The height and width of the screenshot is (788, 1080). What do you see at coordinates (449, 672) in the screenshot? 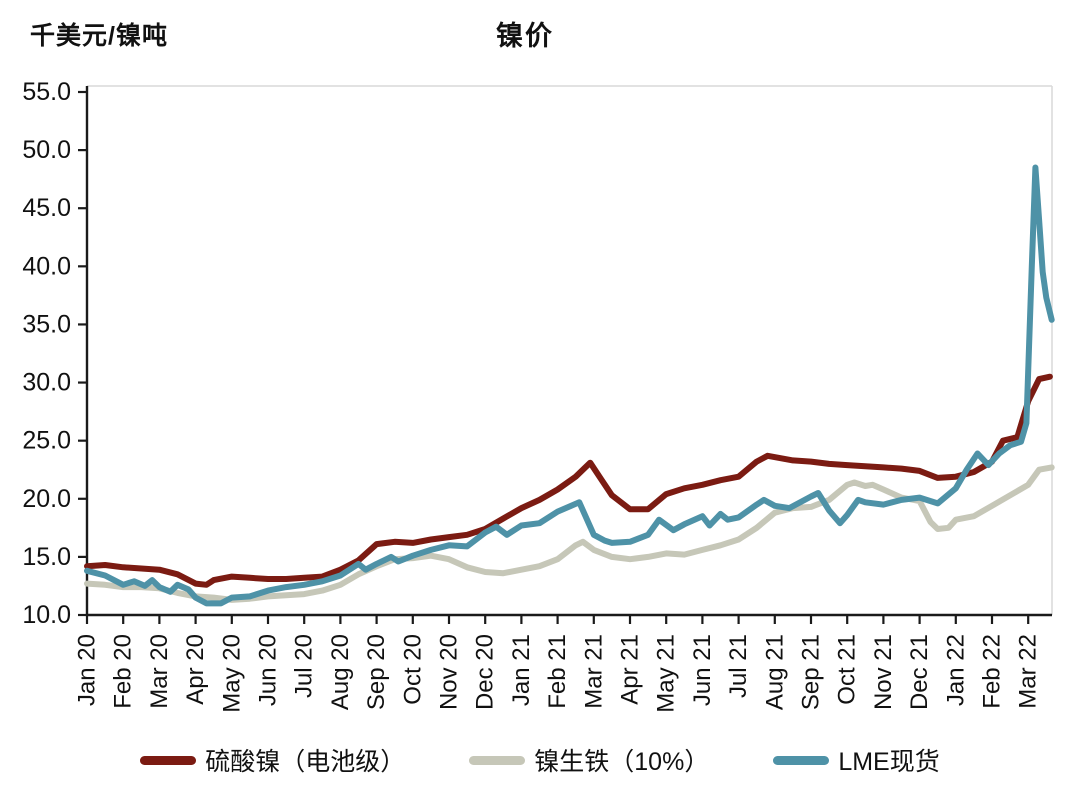
I see `x-tick-label: Nov 20` at bounding box center [449, 672].